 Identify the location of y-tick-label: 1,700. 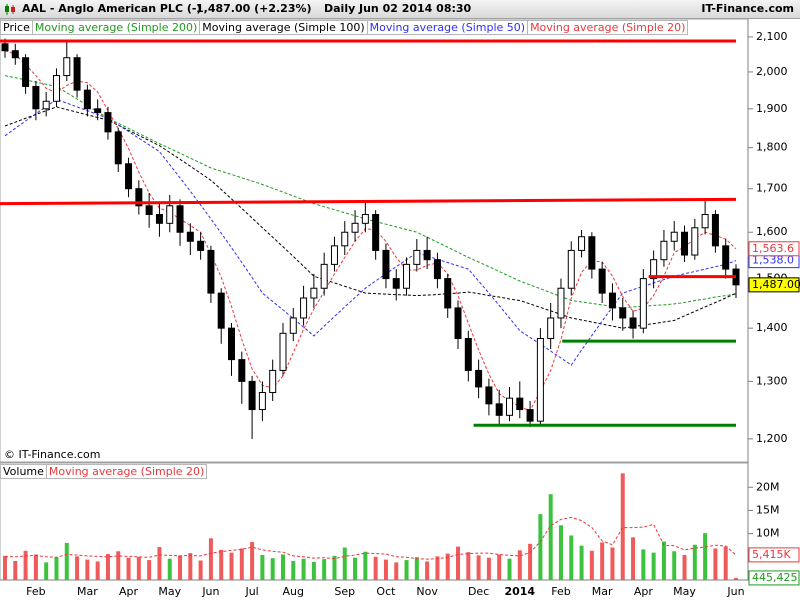
(772, 188).